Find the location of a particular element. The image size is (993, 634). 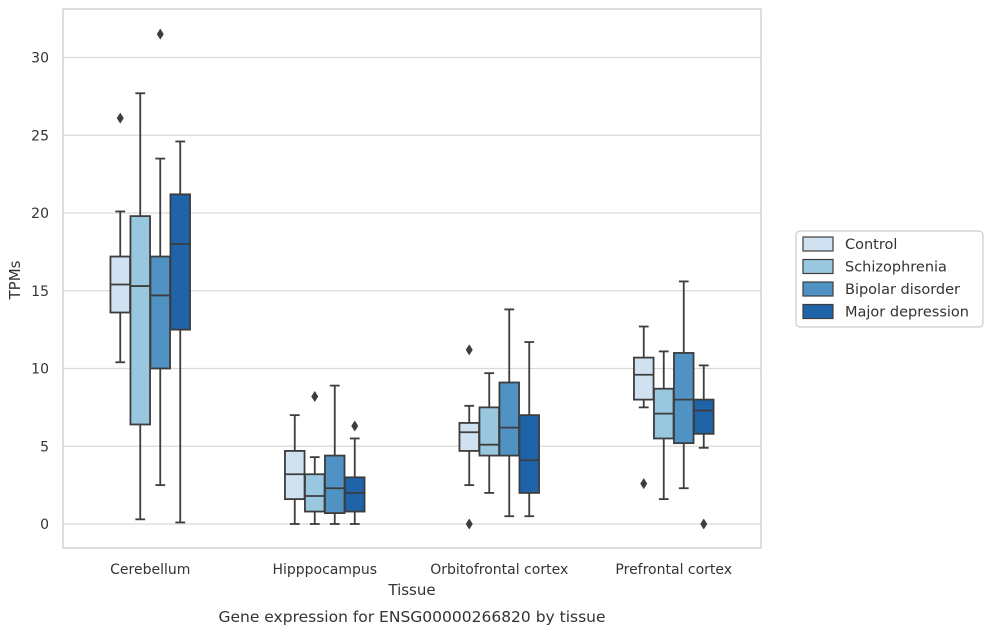

legend-item: Major depression is located at coordinates (885, 312).